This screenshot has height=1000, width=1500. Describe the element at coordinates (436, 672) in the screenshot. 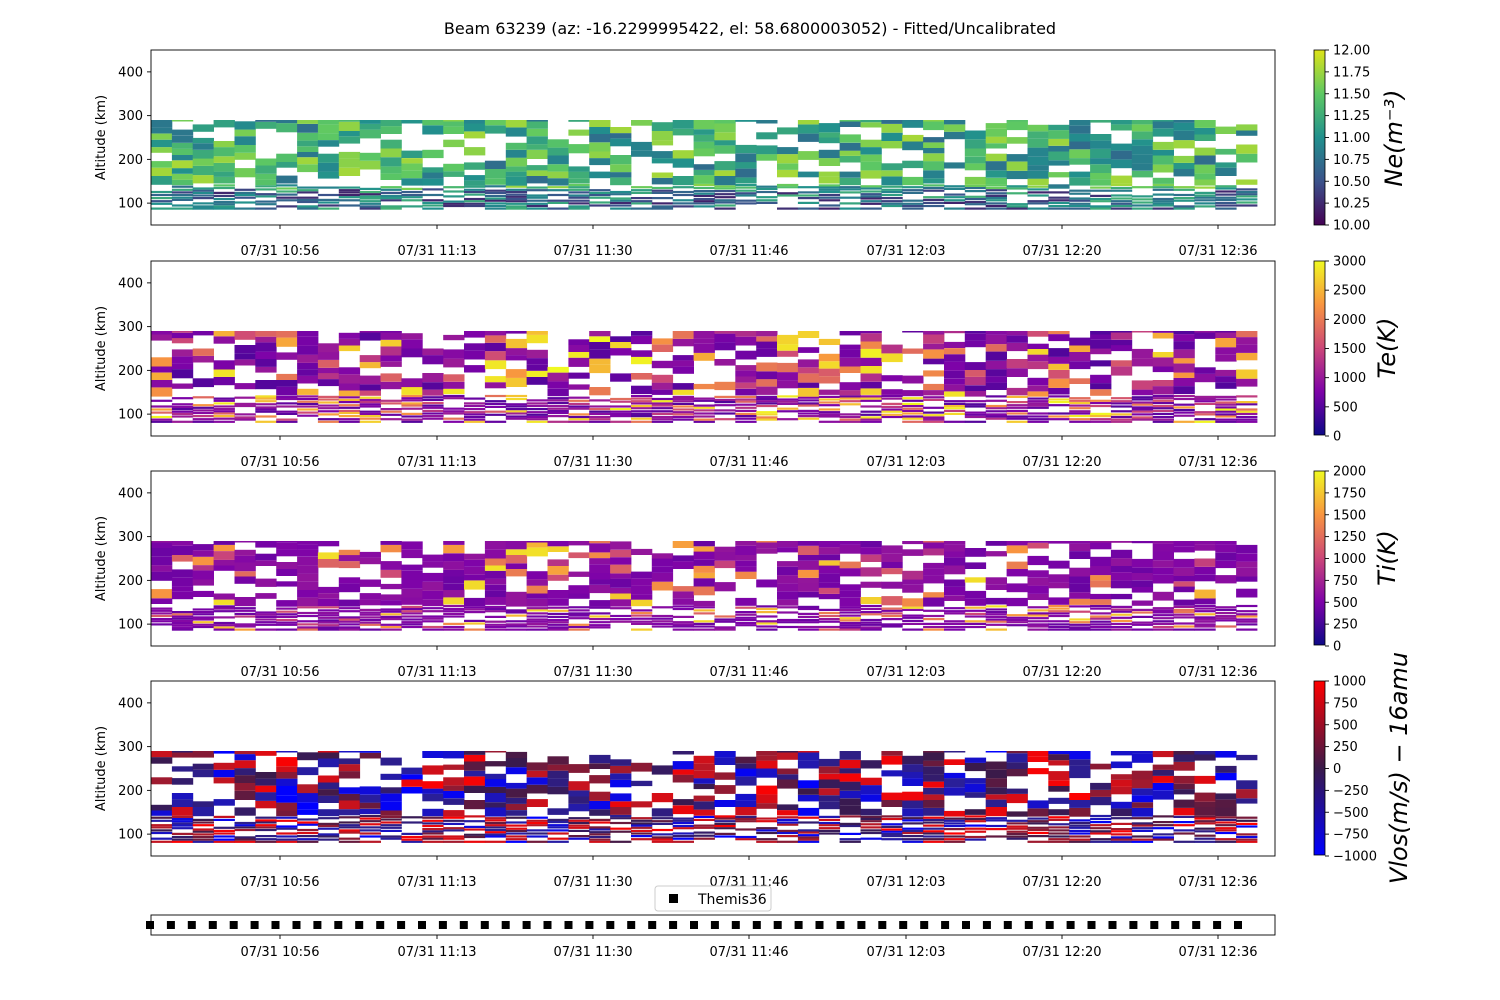

I see `x-tick-label: 07/31 11:13` at that location.